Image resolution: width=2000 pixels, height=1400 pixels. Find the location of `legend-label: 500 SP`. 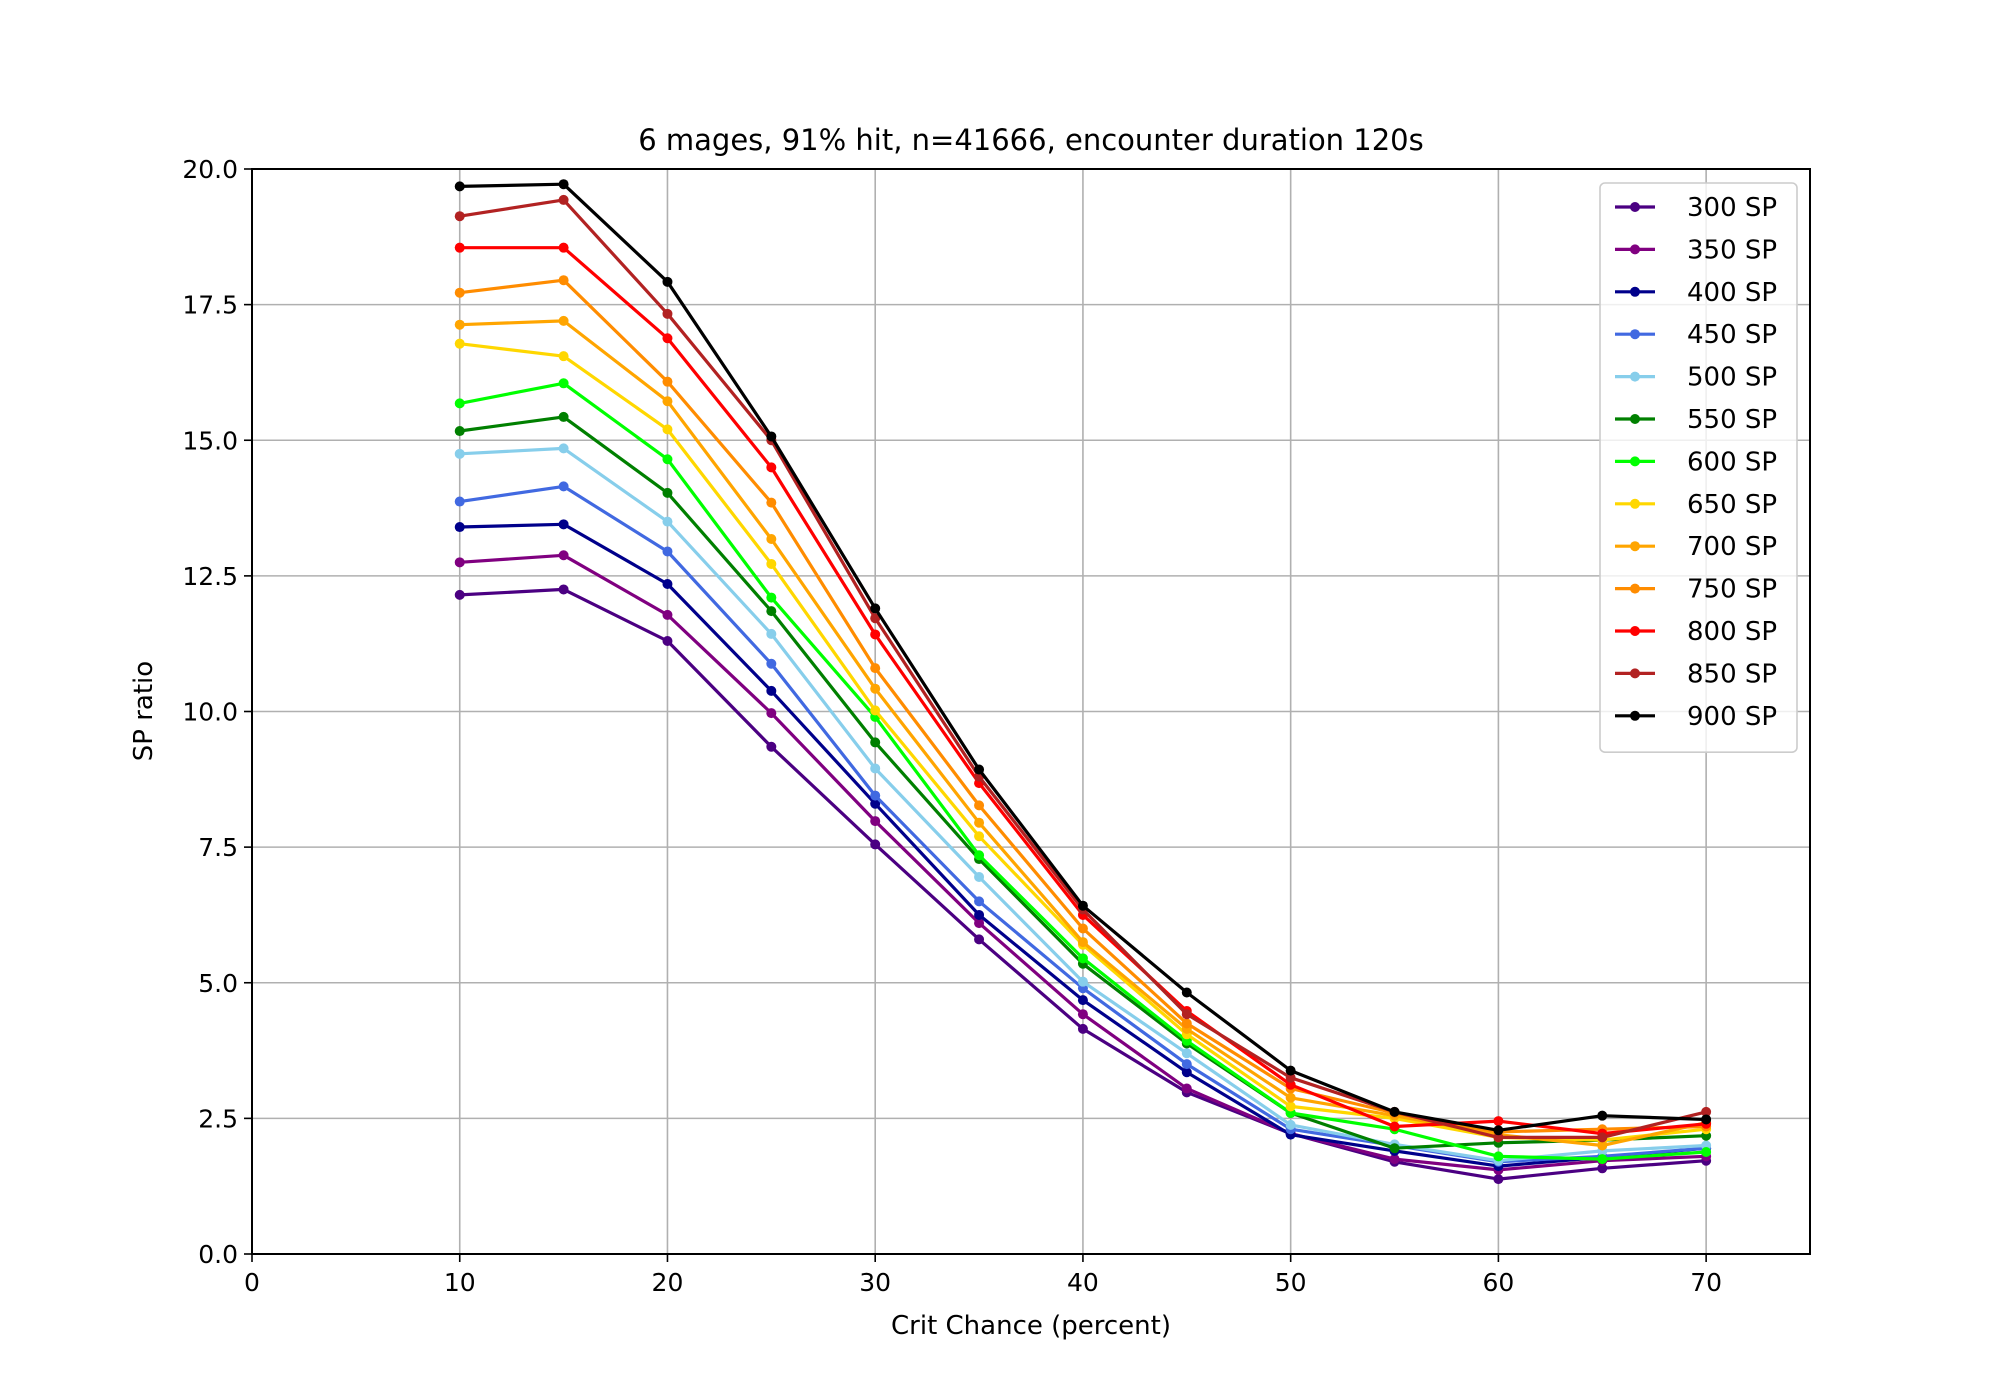

legend-label: 500 SP is located at coordinates (1732, 378).